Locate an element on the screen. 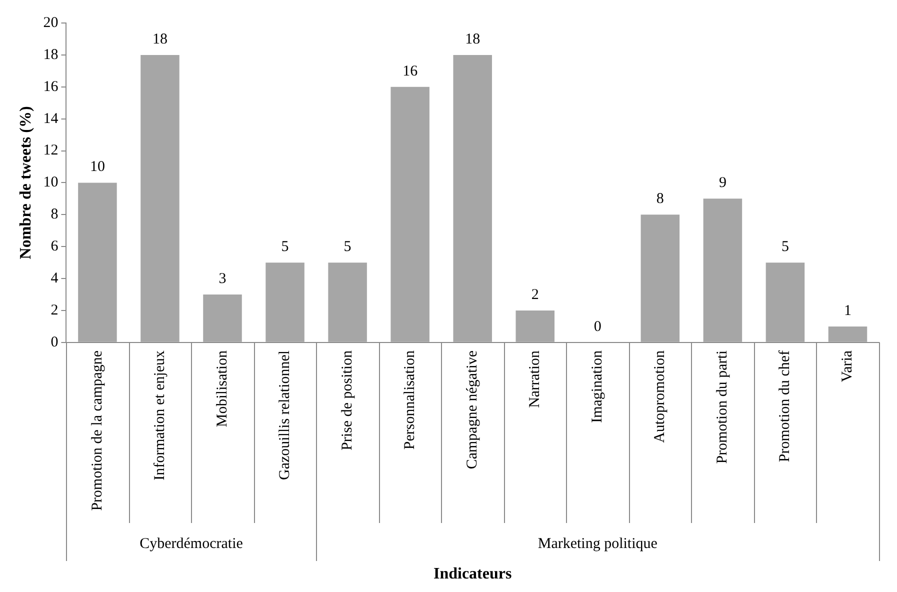 This screenshot has width=897, height=592. text: Cyberdémocratie is located at coordinates (192, 544).